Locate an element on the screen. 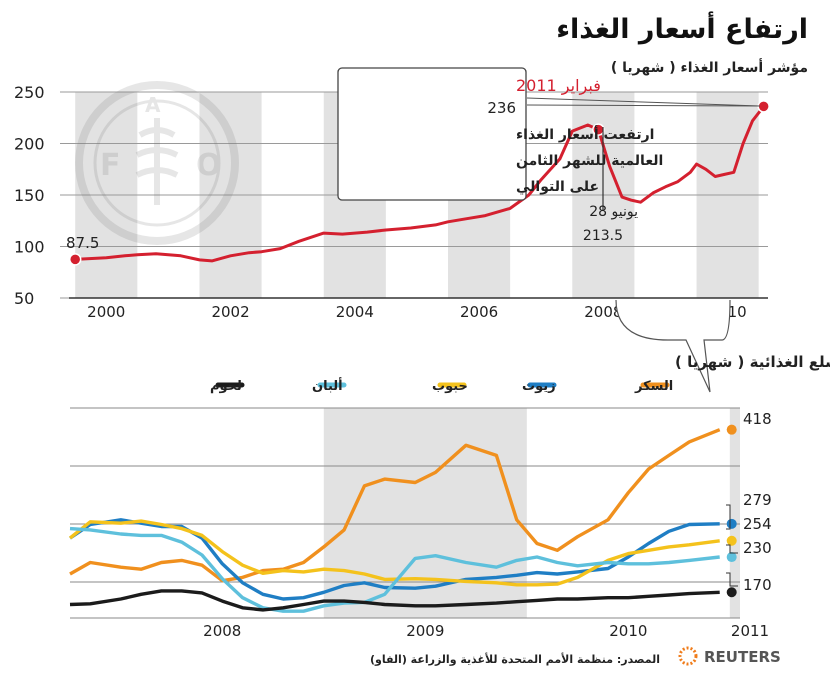 Image resolution: width=830 pixels, height=677 pixels. y-tick-label: 150 is located at coordinates (29, 195).